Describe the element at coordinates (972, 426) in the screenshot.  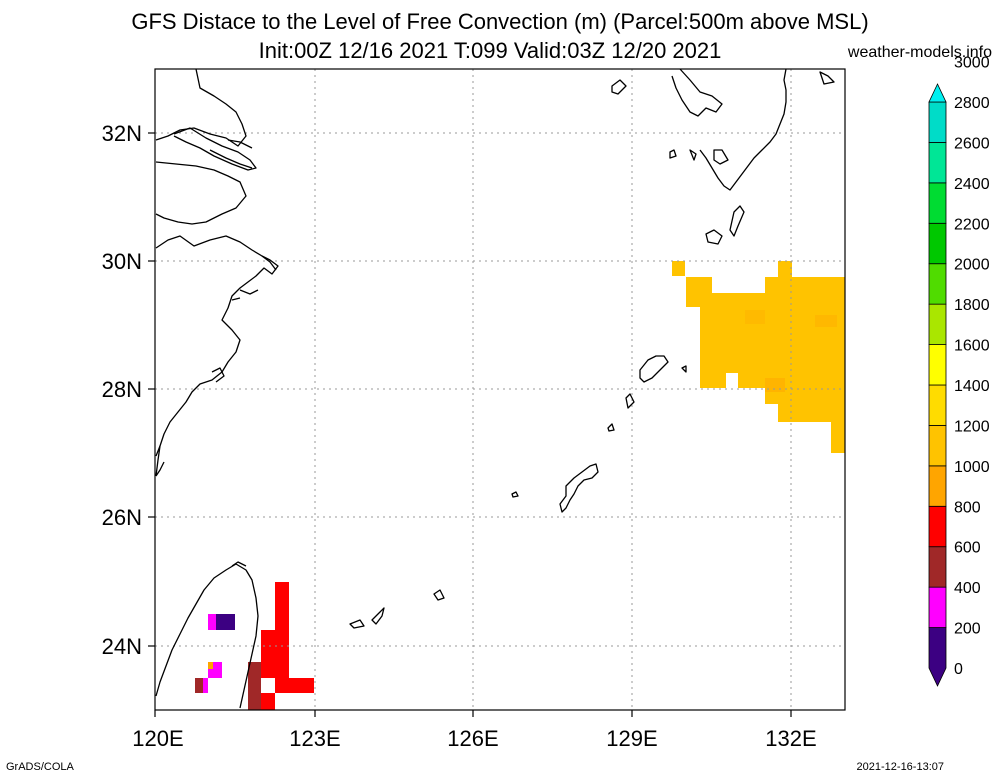
I see `colorbar-label: 1200` at that location.